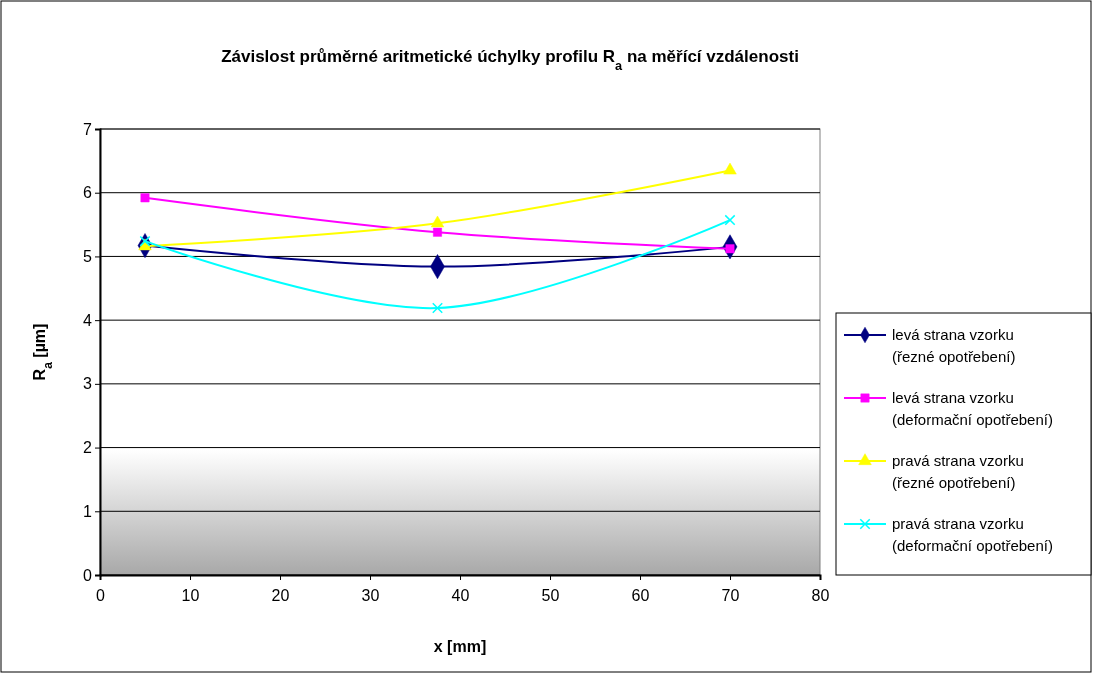  I want to click on legend-label: levá strana vzorku (deformační opotřebení), so click(972, 408).